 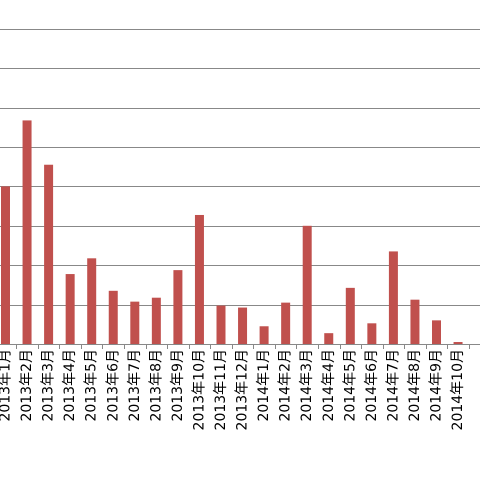 What do you see at coordinates (329, 385) in the screenshot?
I see `x-tick-label: 2014年4月` at bounding box center [329, 385].